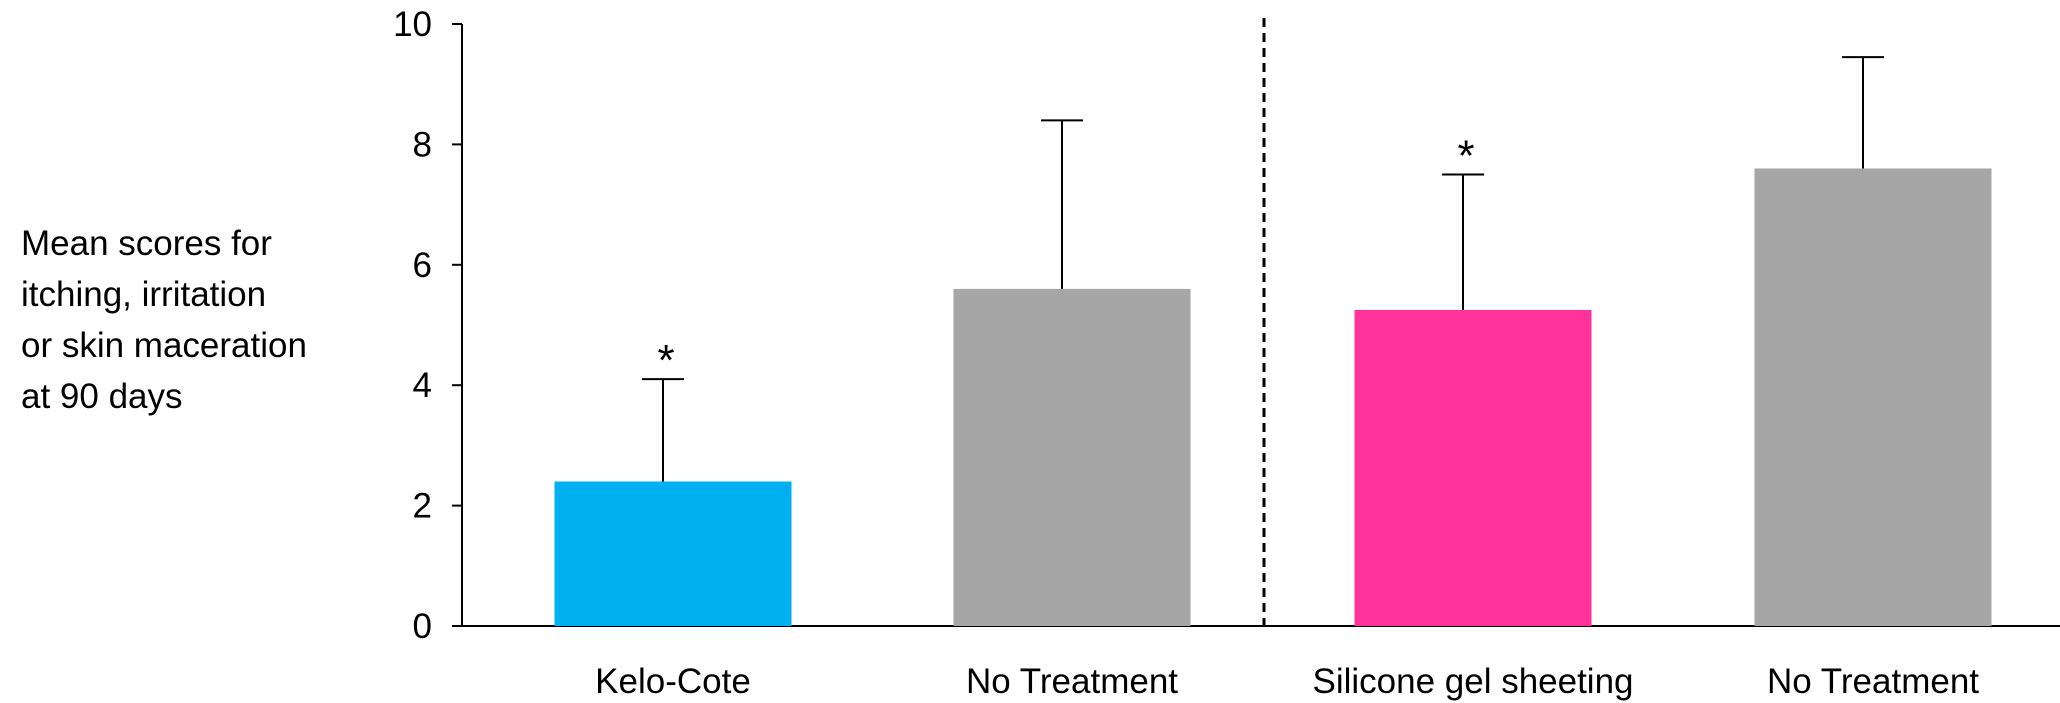  What do you see at coordinates (673, 681) in the screenshot?
I see `x-tick-label: Kelo-Cote` at bounding box center [673, 681].